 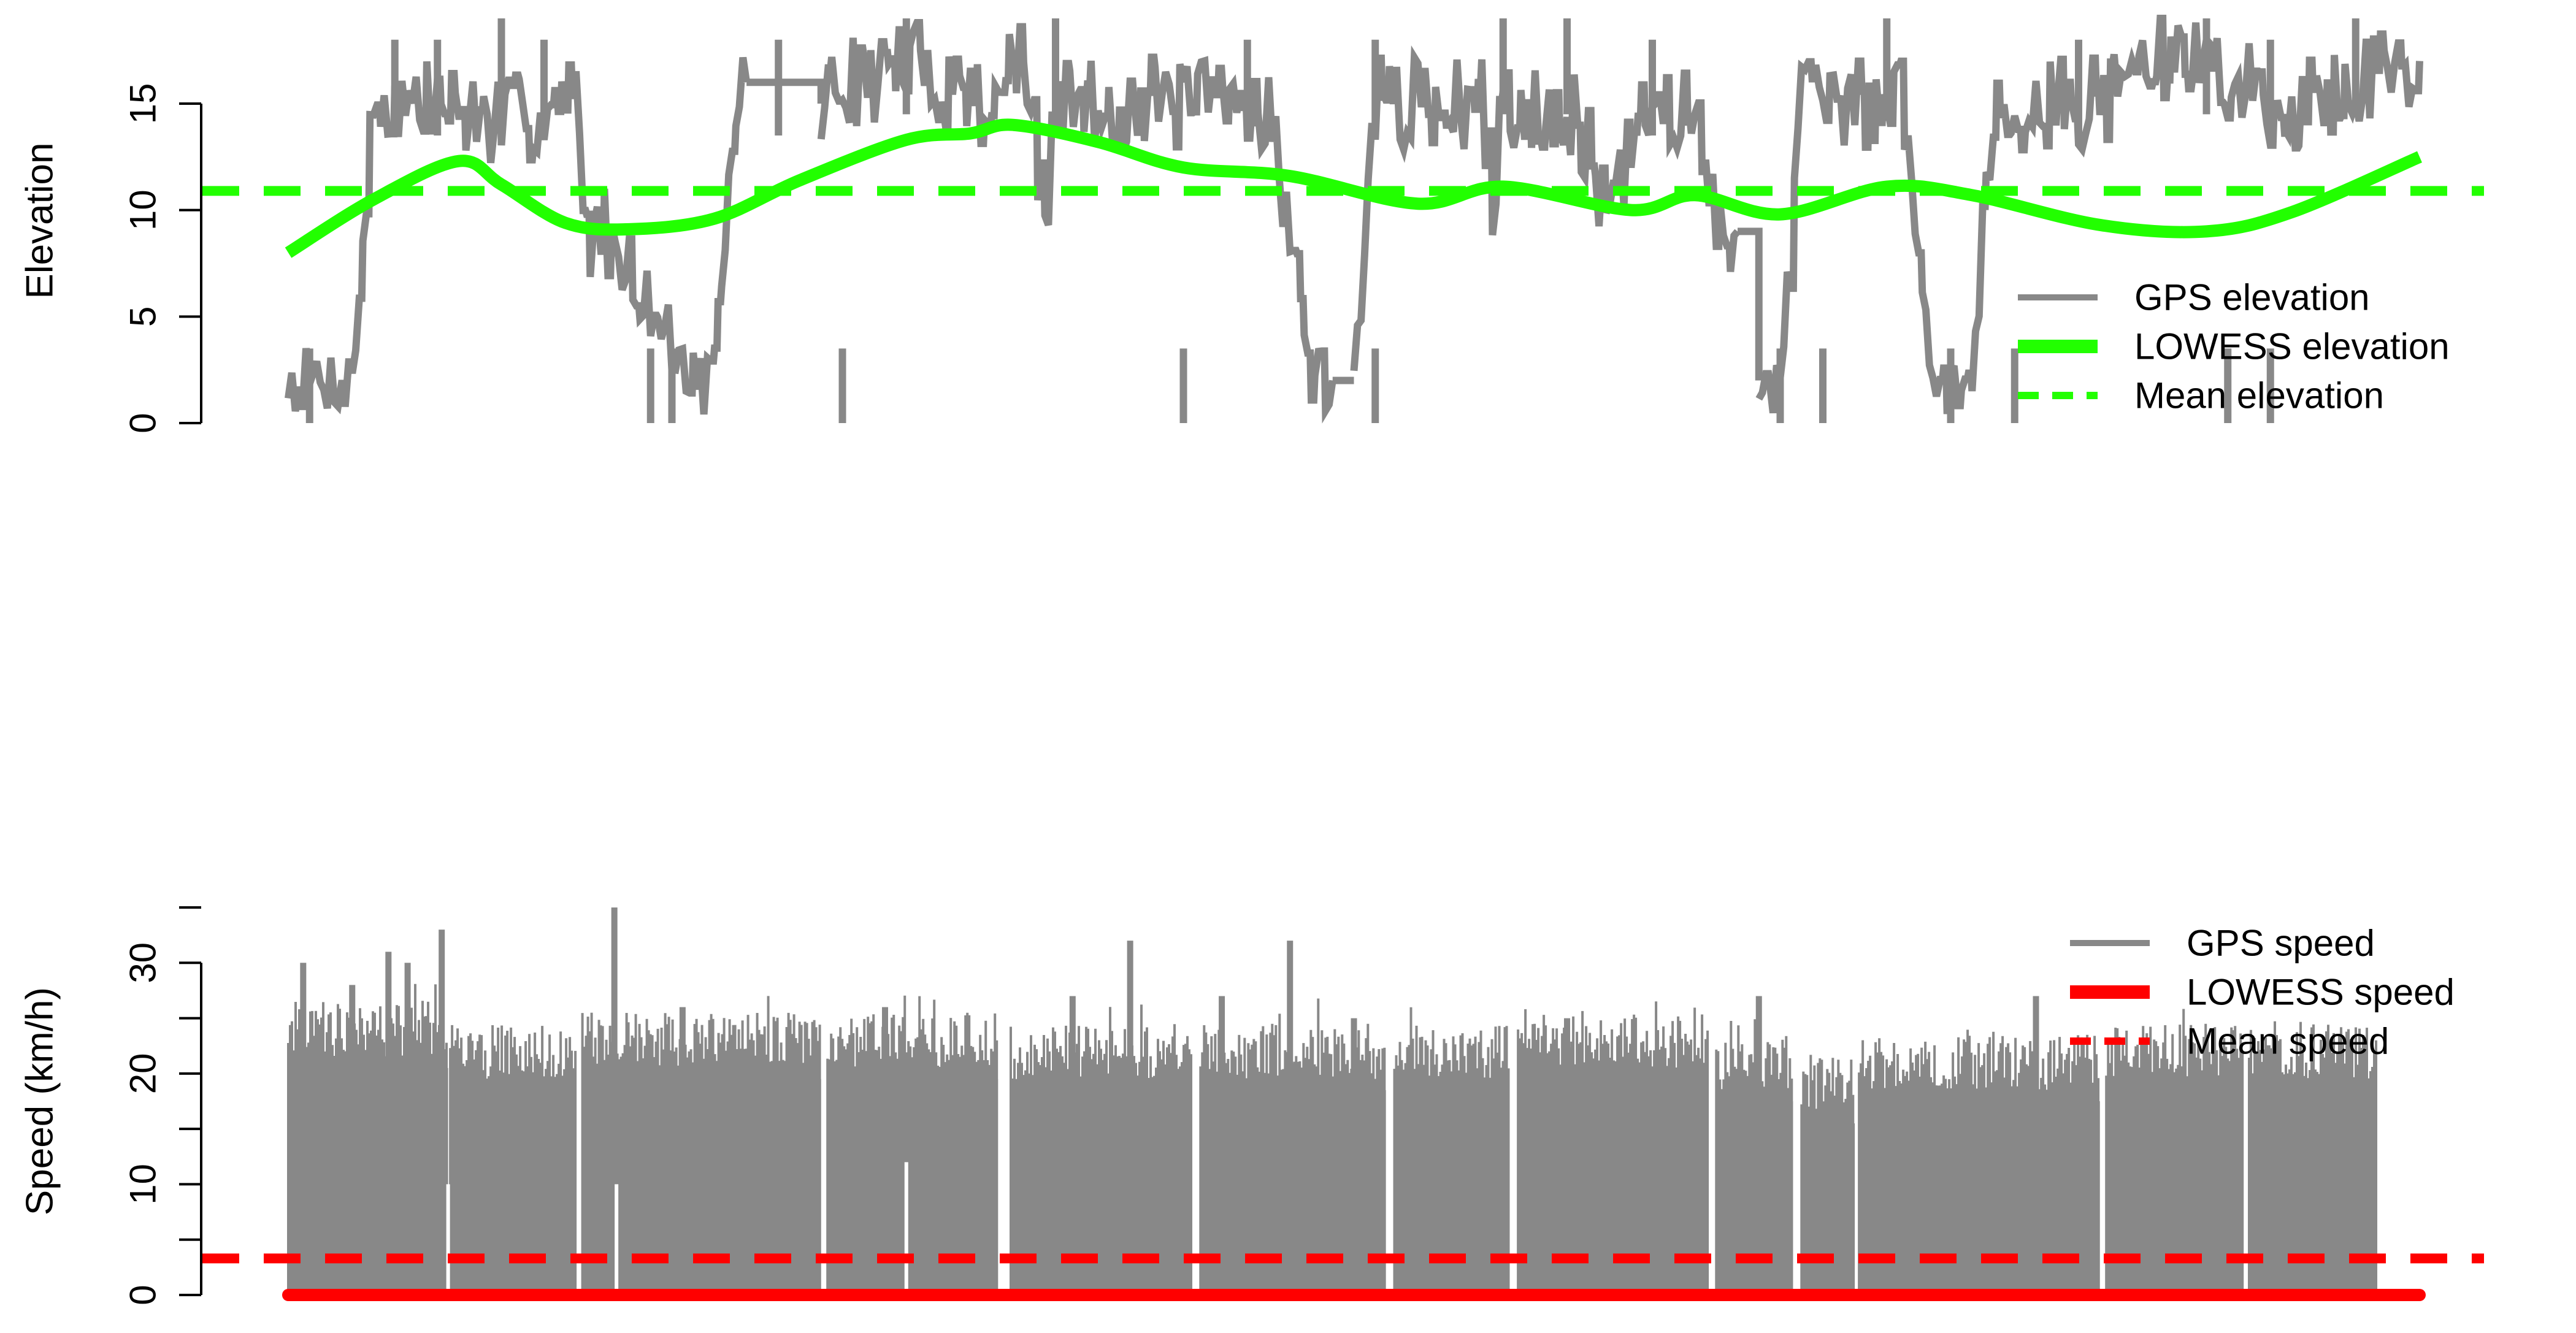 I want to click on legend-label: LOWESS speed, so click(x=2321, y=992).